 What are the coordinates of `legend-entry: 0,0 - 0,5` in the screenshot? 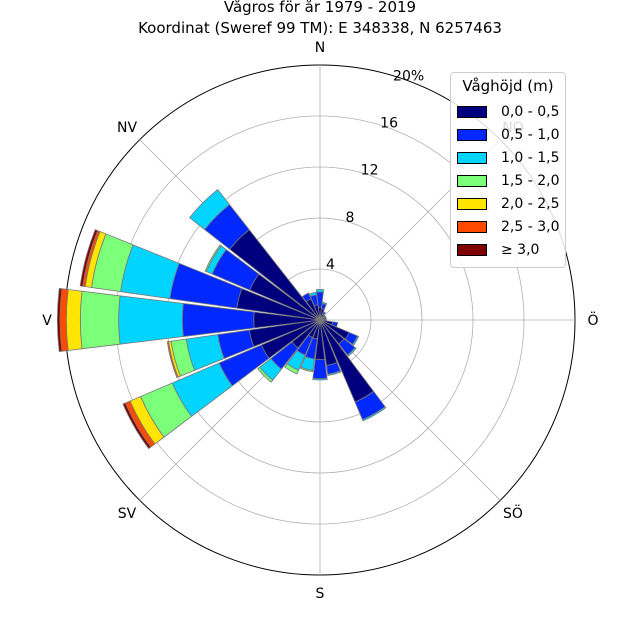 It's located at (510, 113).